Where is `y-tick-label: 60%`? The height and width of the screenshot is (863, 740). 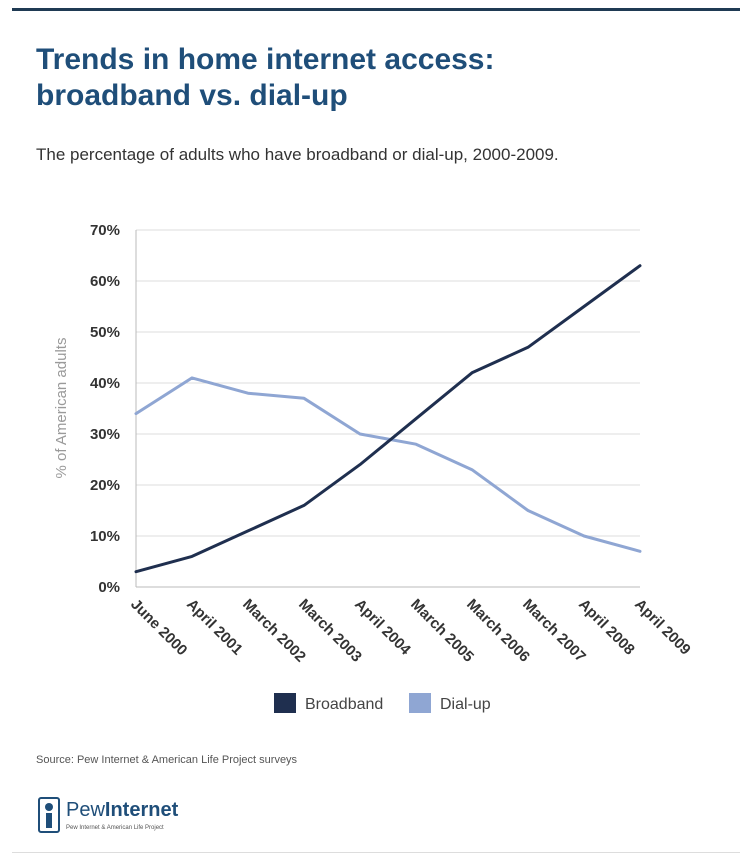 y-tick-label: 60% is located at coordinates (105, 281).